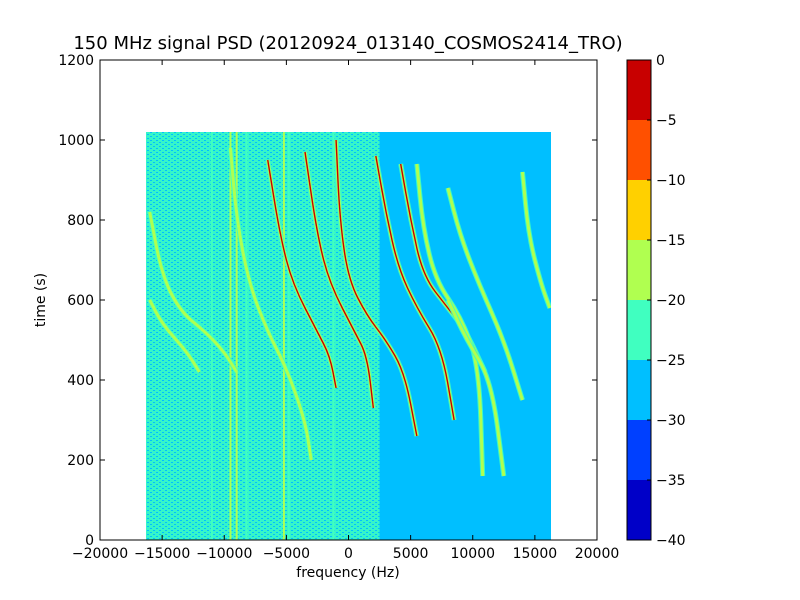 This screenshot has width=800, height=600. Describe the element at coordinates (347, 573) in the screenshot. I see `x-axis-label: frequency (Hz)` at that location.